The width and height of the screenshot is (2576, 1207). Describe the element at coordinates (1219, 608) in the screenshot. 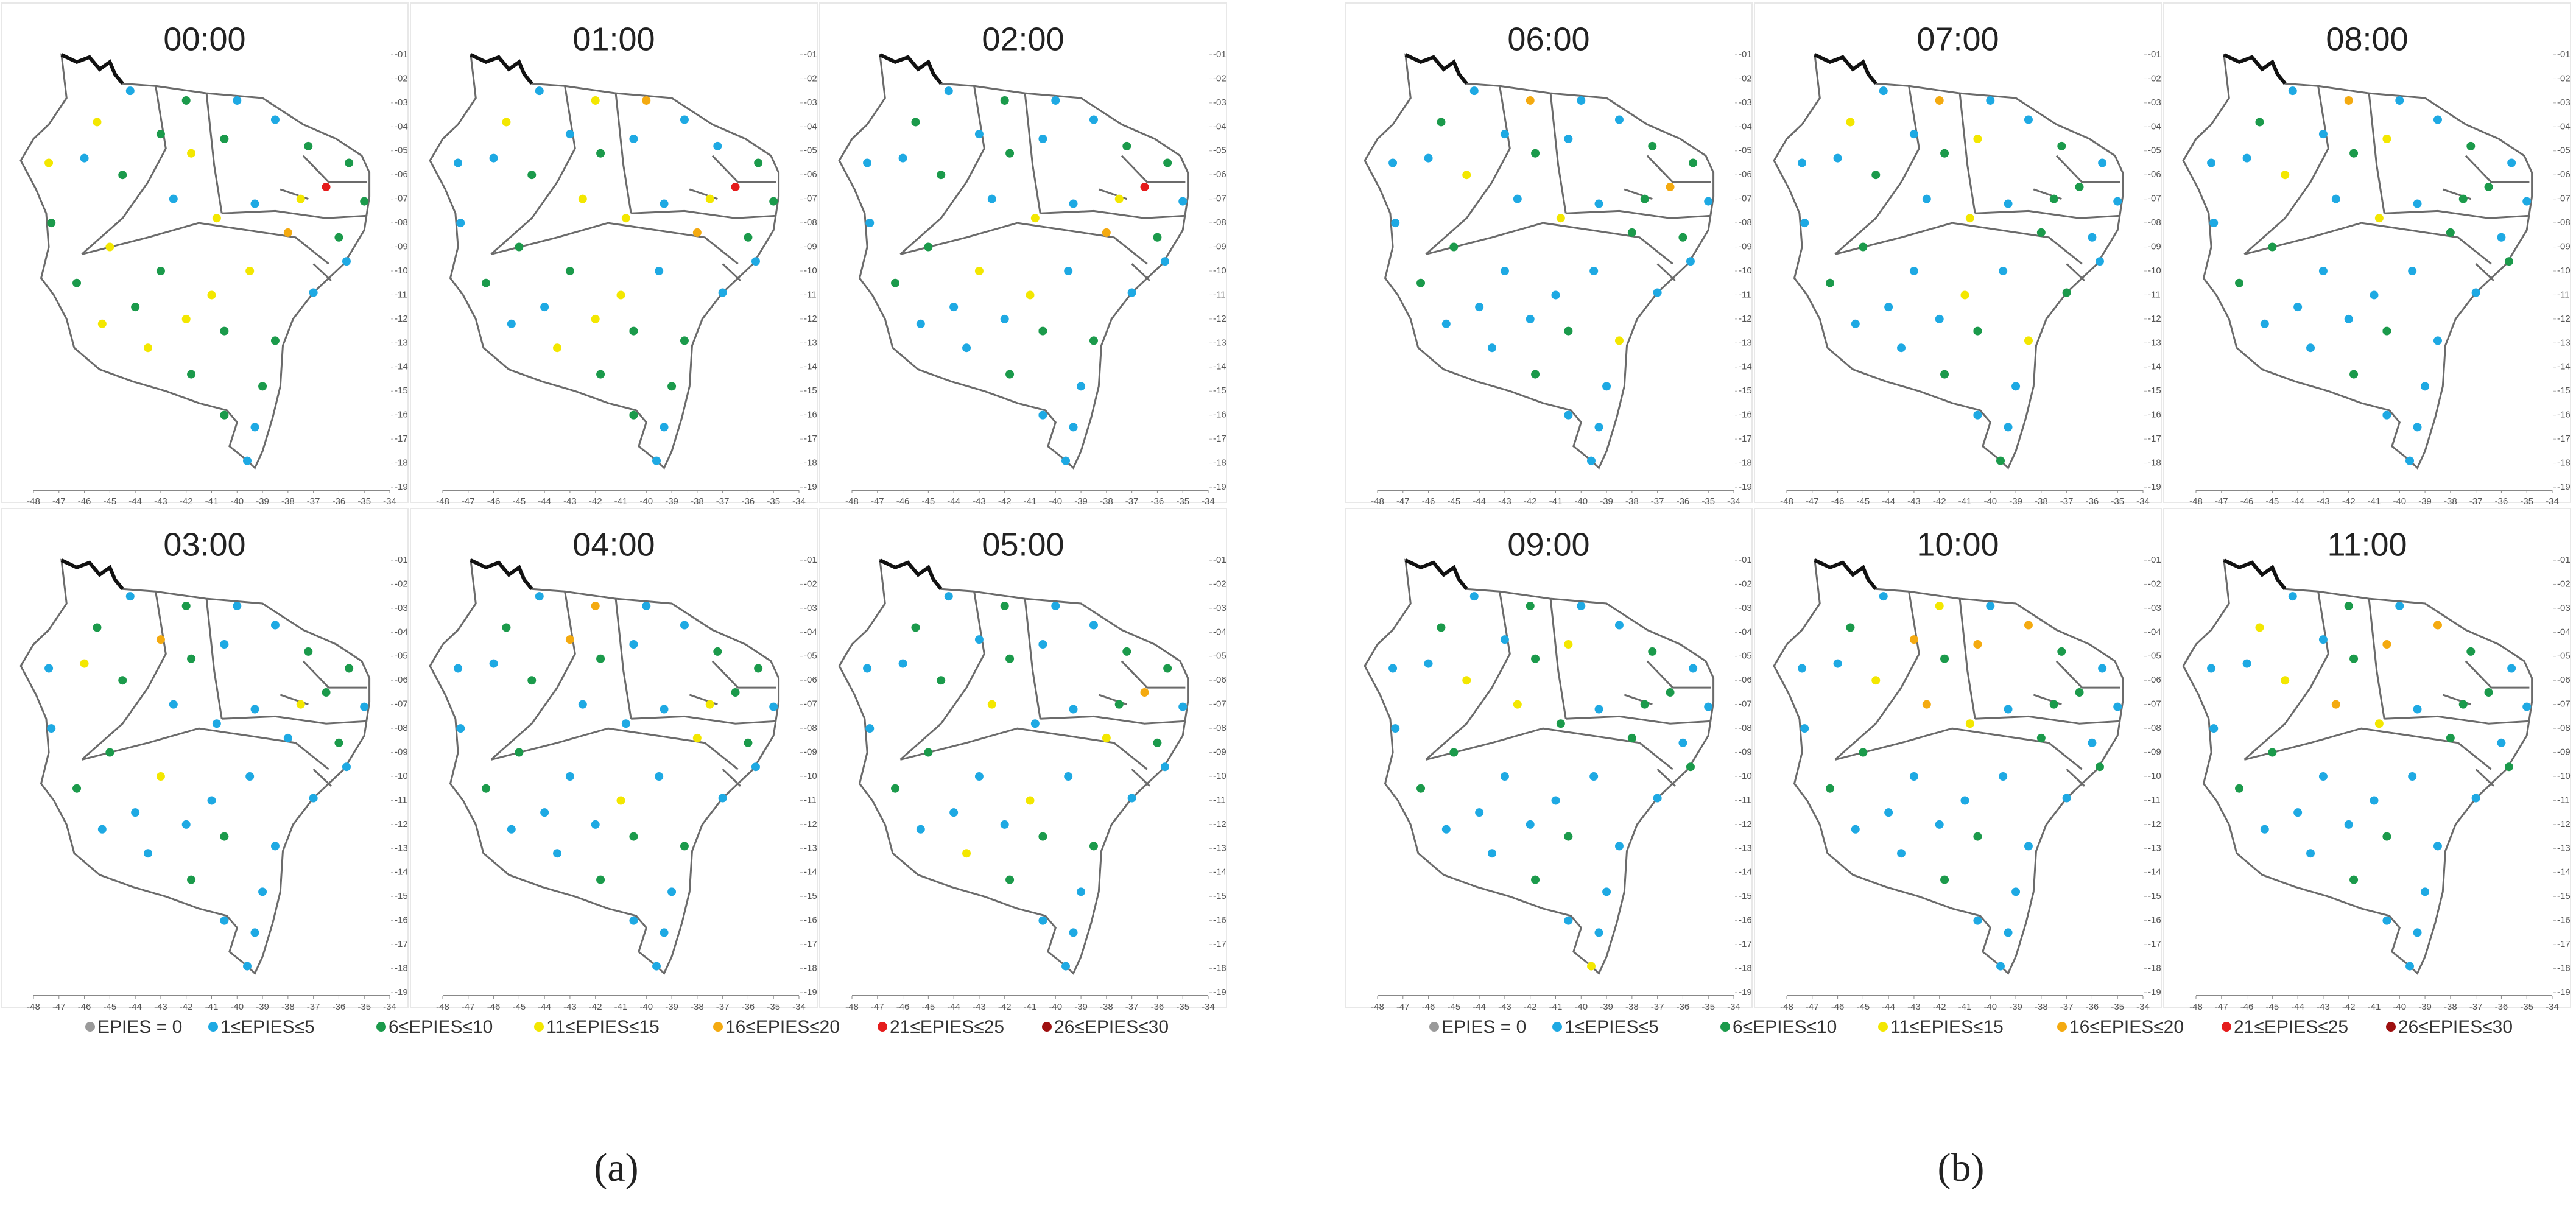

I see `y-tick-label: -03` at that location.